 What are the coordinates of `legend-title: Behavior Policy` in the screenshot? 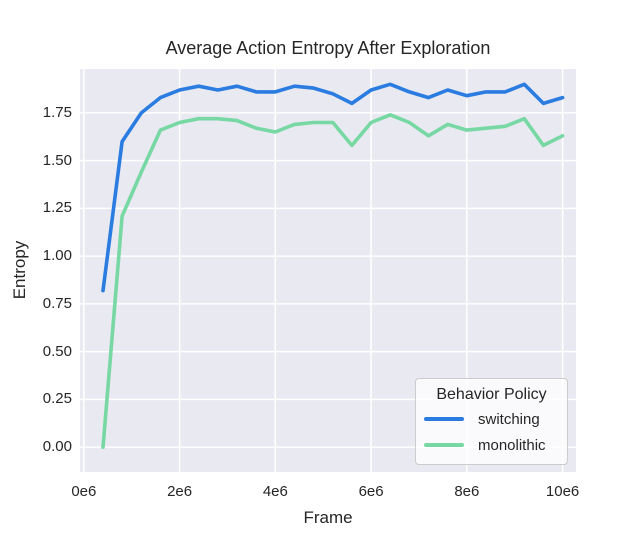 It's located at (491, 394).